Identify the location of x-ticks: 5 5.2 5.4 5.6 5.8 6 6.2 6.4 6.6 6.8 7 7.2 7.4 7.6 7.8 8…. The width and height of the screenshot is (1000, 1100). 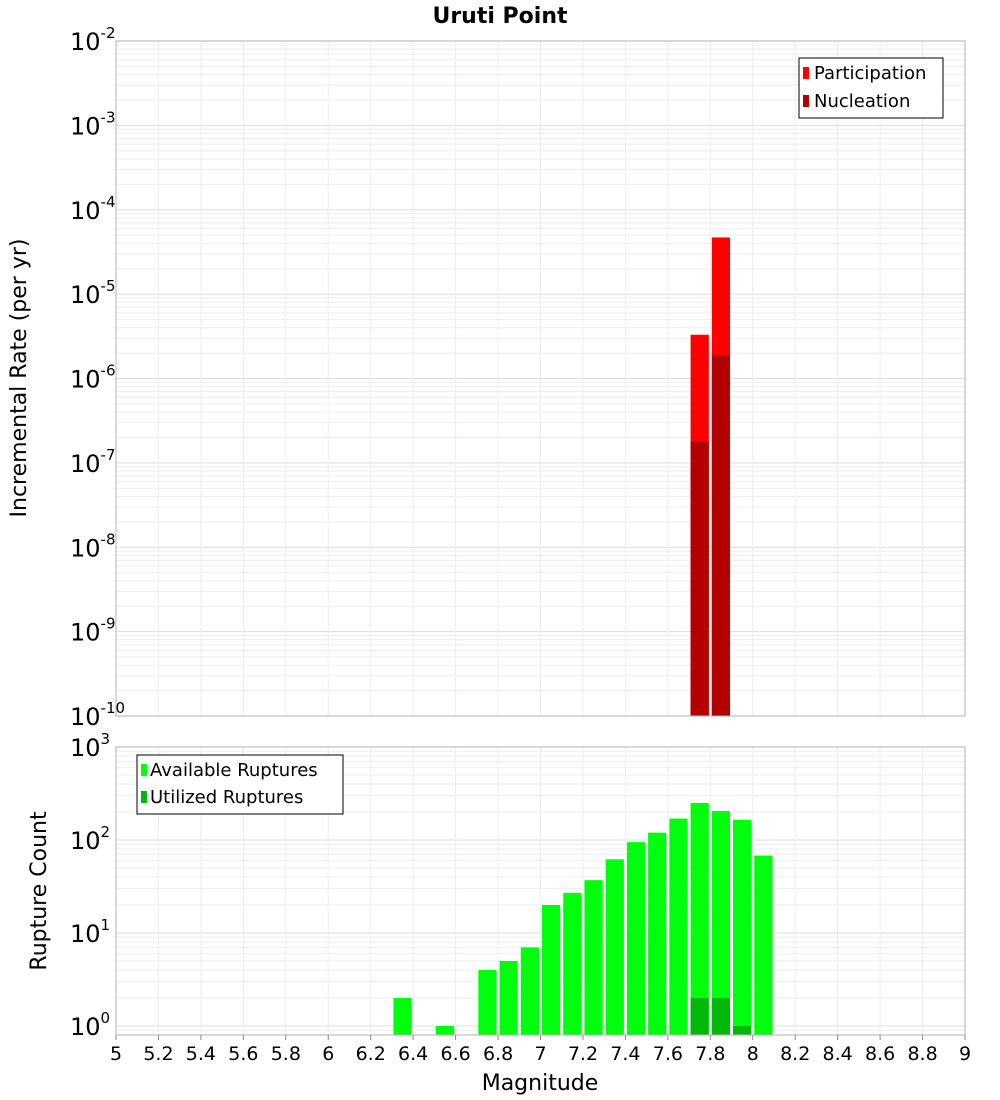
(540, 1050).